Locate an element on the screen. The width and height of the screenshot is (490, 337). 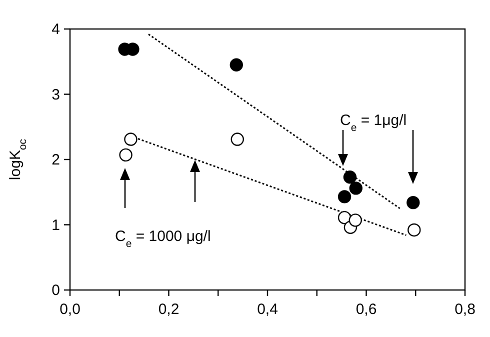
x-tick-label: 0,0 is located at coordinates (70, 309).